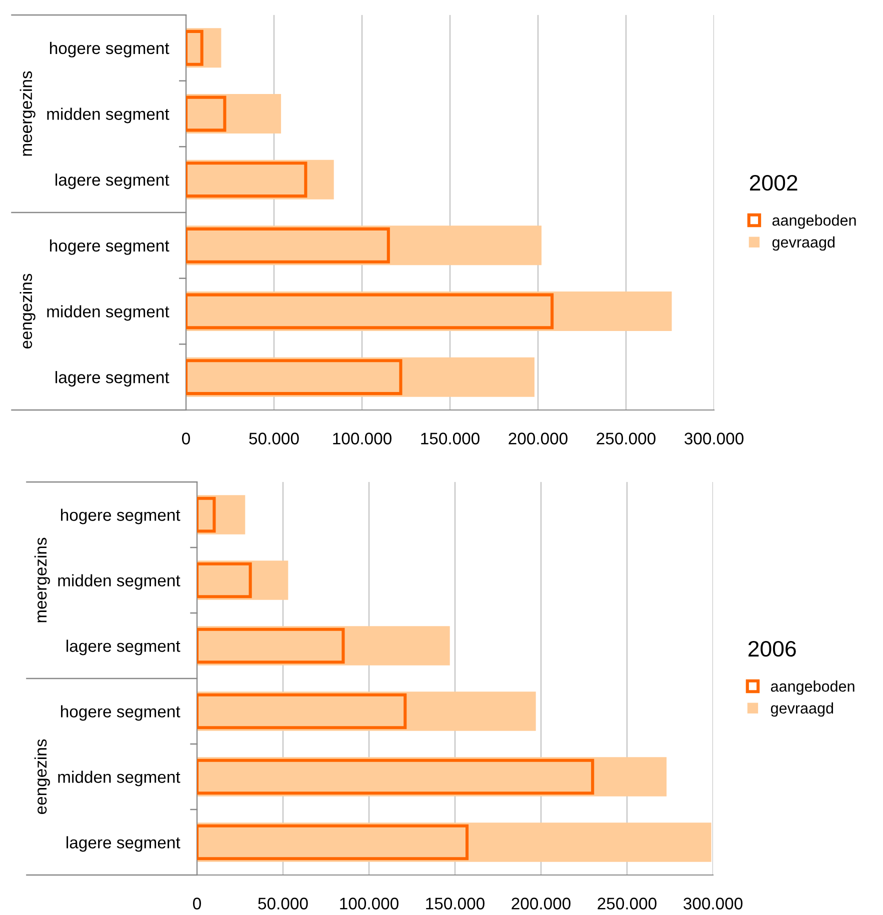 The image size is (883, 915). I want to click on legend-title: 2002, so click(774, 182).